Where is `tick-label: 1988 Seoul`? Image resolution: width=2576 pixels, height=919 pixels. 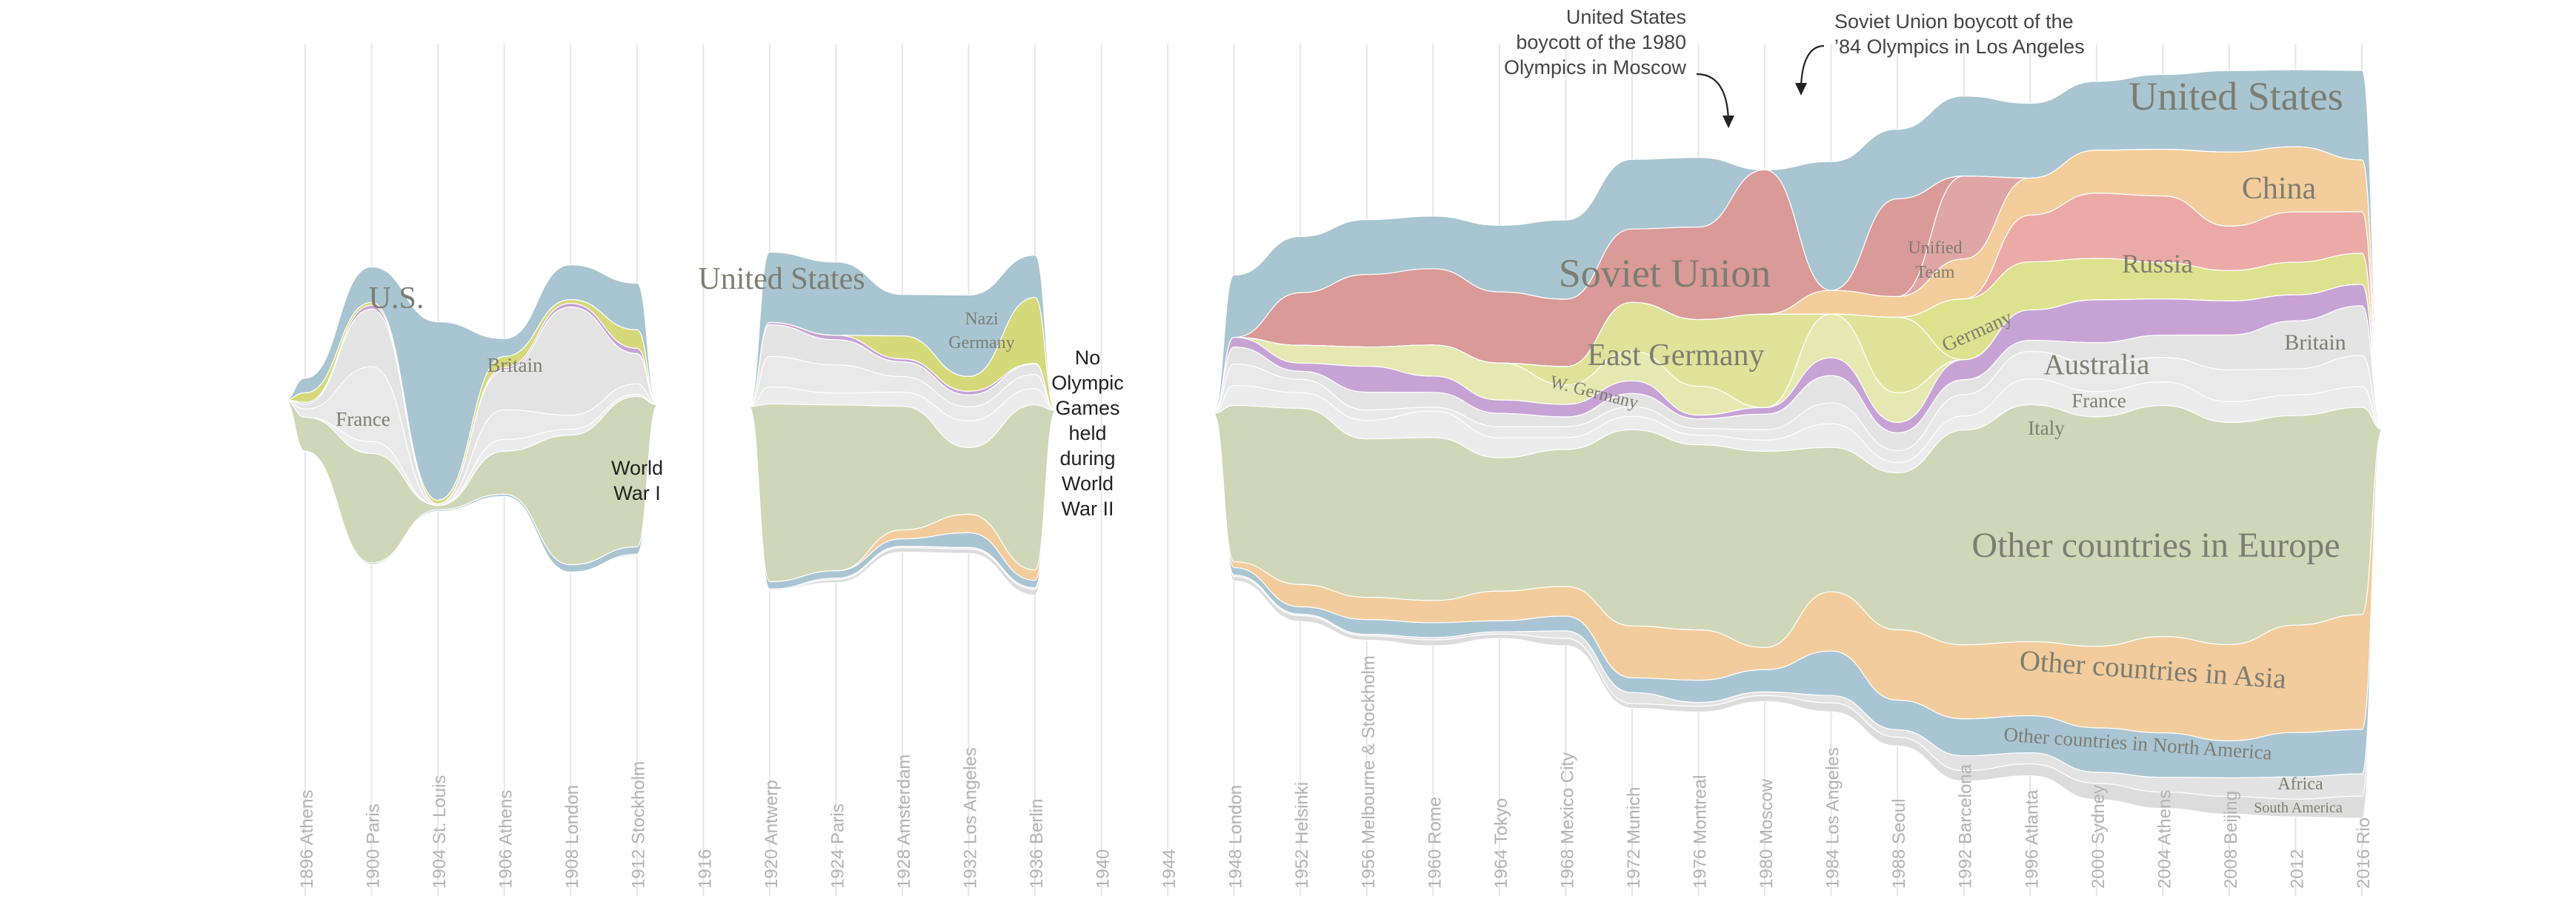
tick-label: 1988 Seoul is located at coordinates (1899, 844).